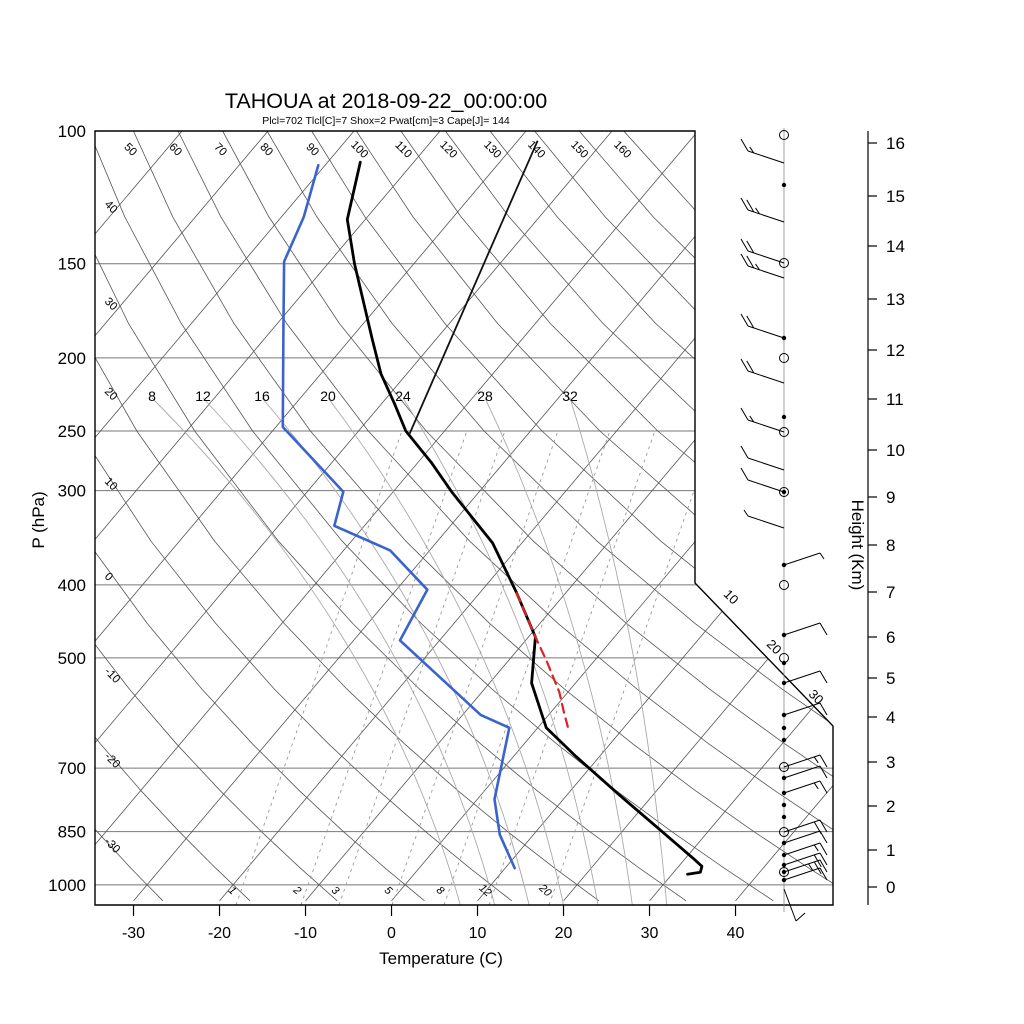 The width and height of the screenshot is (1024, 1024). I want to click on pressure-tick-label: 1000, so click(67, 885).